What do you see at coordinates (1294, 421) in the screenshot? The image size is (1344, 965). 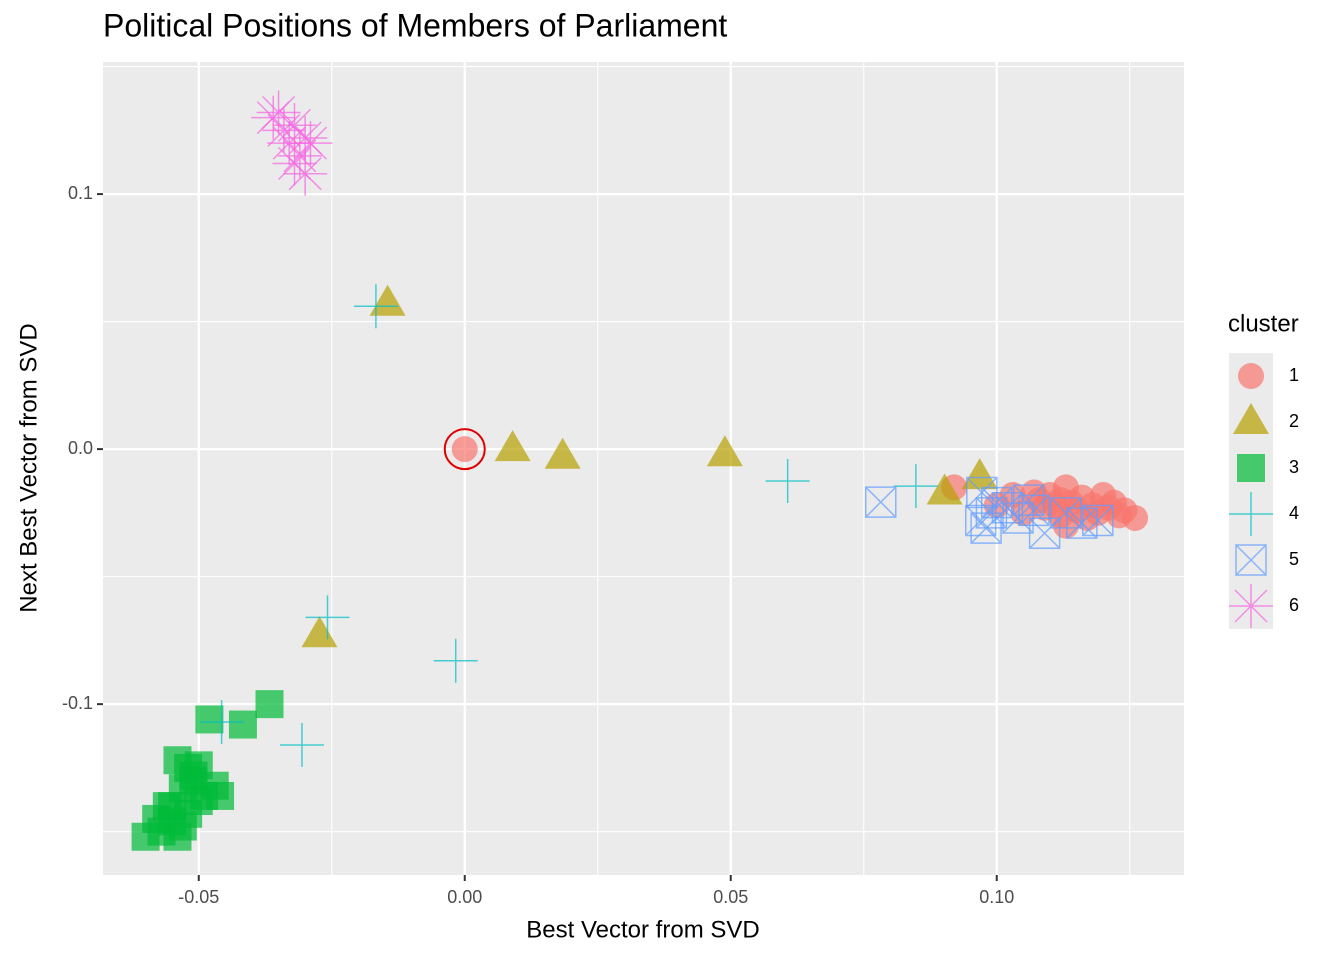 I see `legend-label: 2` at bounding box center [1294, 421].